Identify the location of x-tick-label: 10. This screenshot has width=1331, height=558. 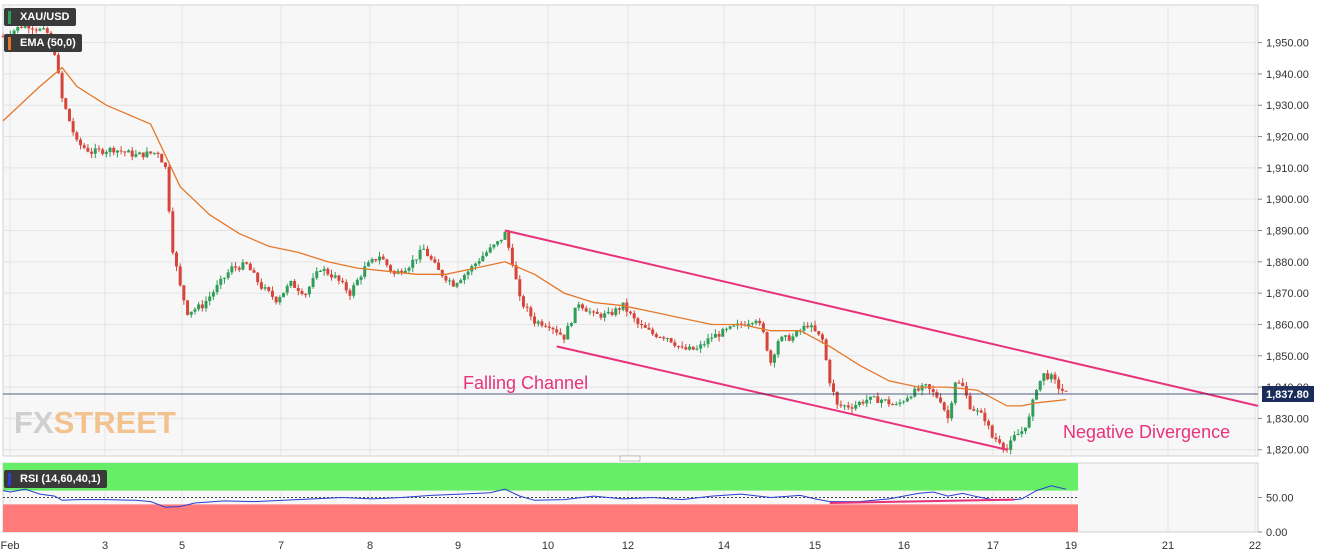
(548, 546).